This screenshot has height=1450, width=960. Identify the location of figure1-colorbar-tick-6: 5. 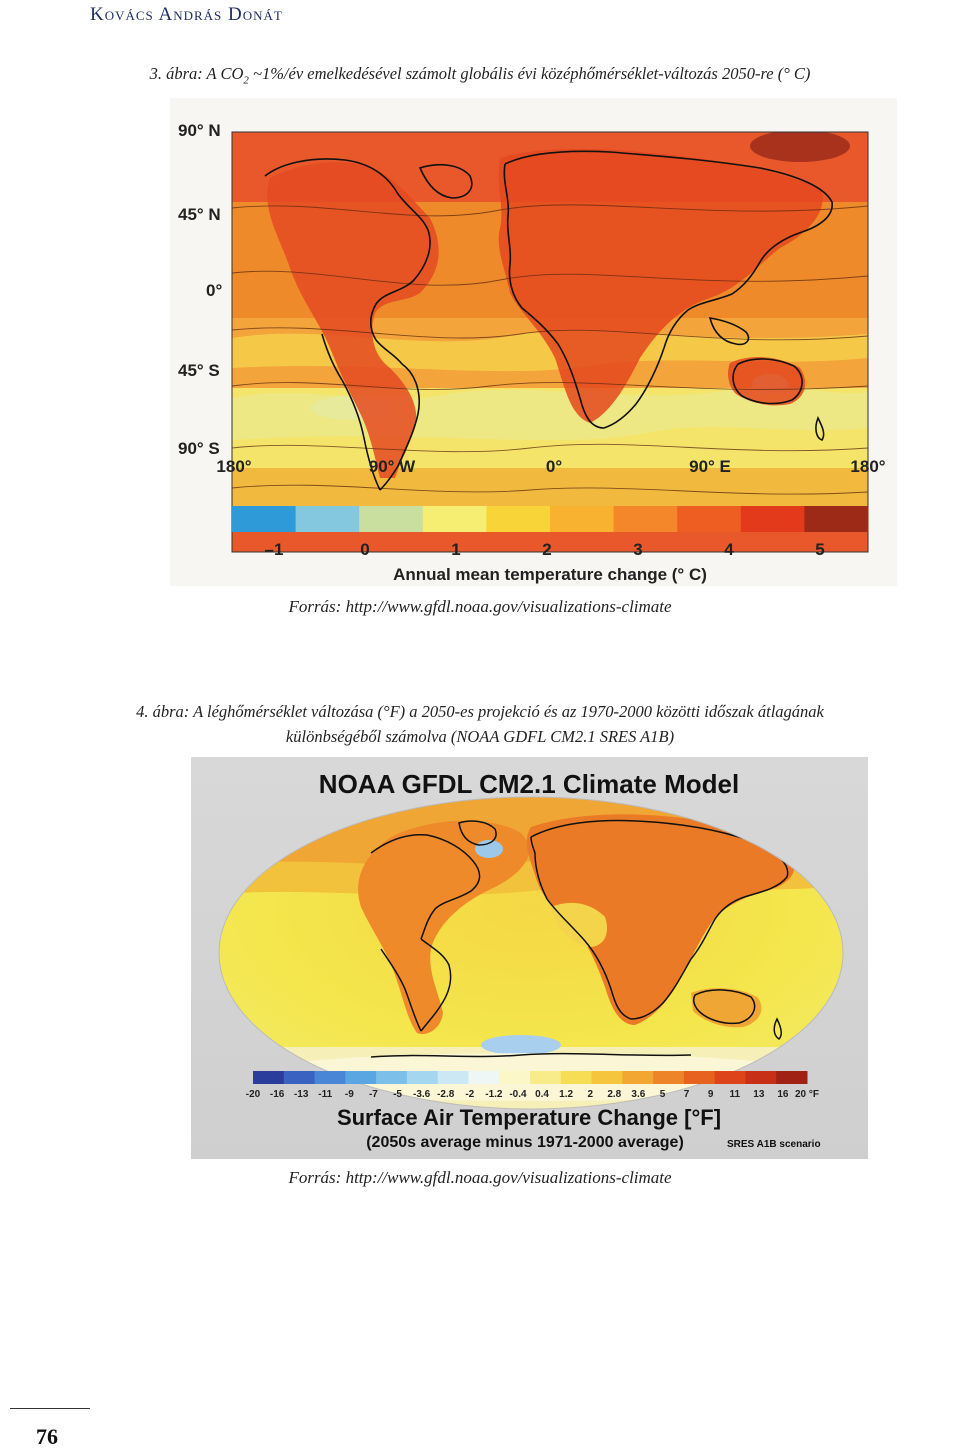
(819, 549).